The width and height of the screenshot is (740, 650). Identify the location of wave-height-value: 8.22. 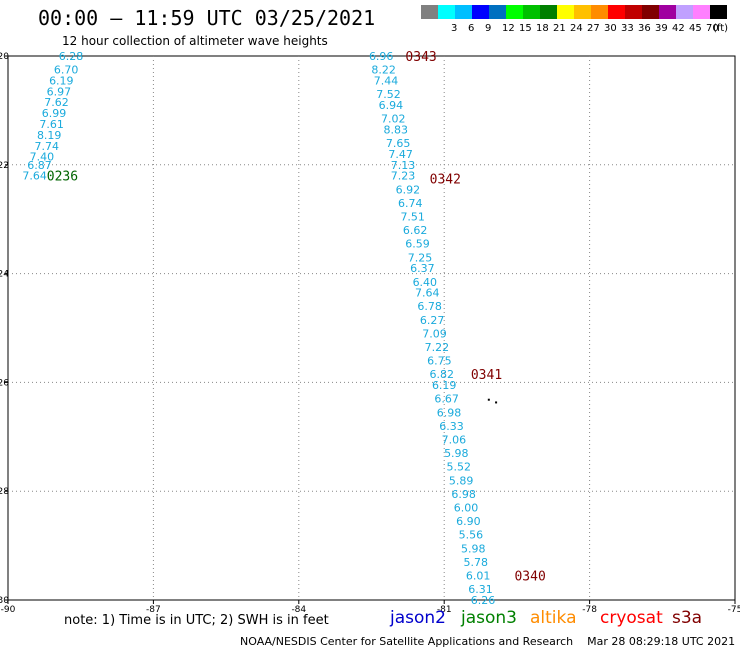
(383, 70).